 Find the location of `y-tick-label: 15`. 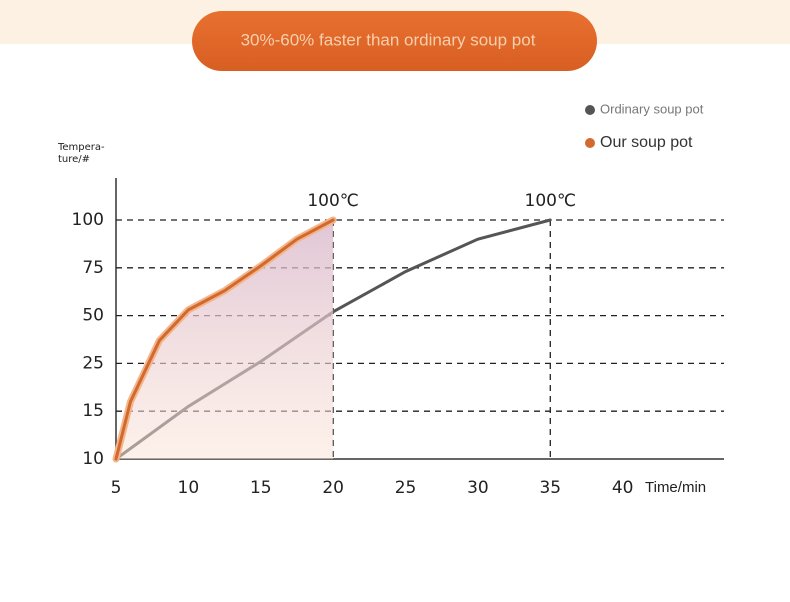

y-tick-label: 15 is located at coordinates (93, 411).